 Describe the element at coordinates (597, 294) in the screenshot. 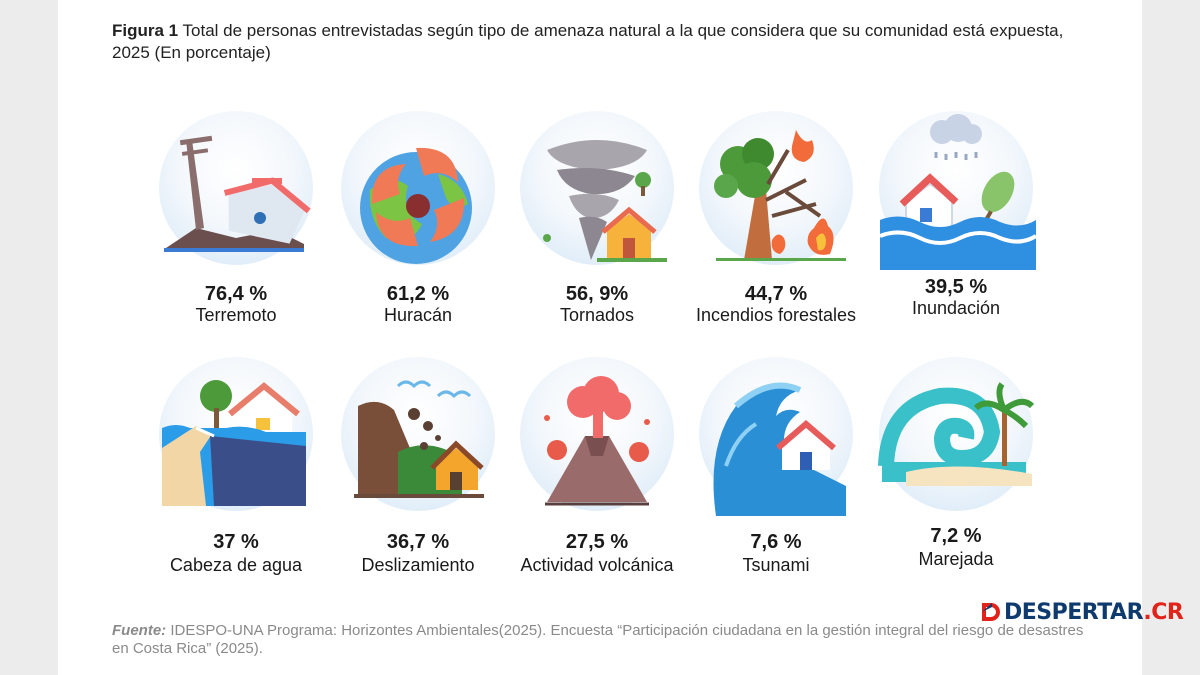

I see `hazard-percentage: 56, 9%` at that location.